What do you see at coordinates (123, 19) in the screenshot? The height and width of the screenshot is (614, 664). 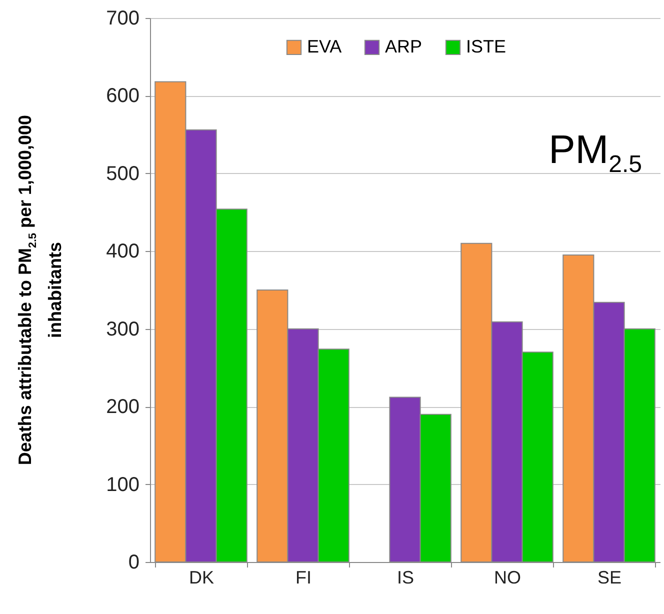 I see `y-tick-label: 700` at bounding box center [123, 19].